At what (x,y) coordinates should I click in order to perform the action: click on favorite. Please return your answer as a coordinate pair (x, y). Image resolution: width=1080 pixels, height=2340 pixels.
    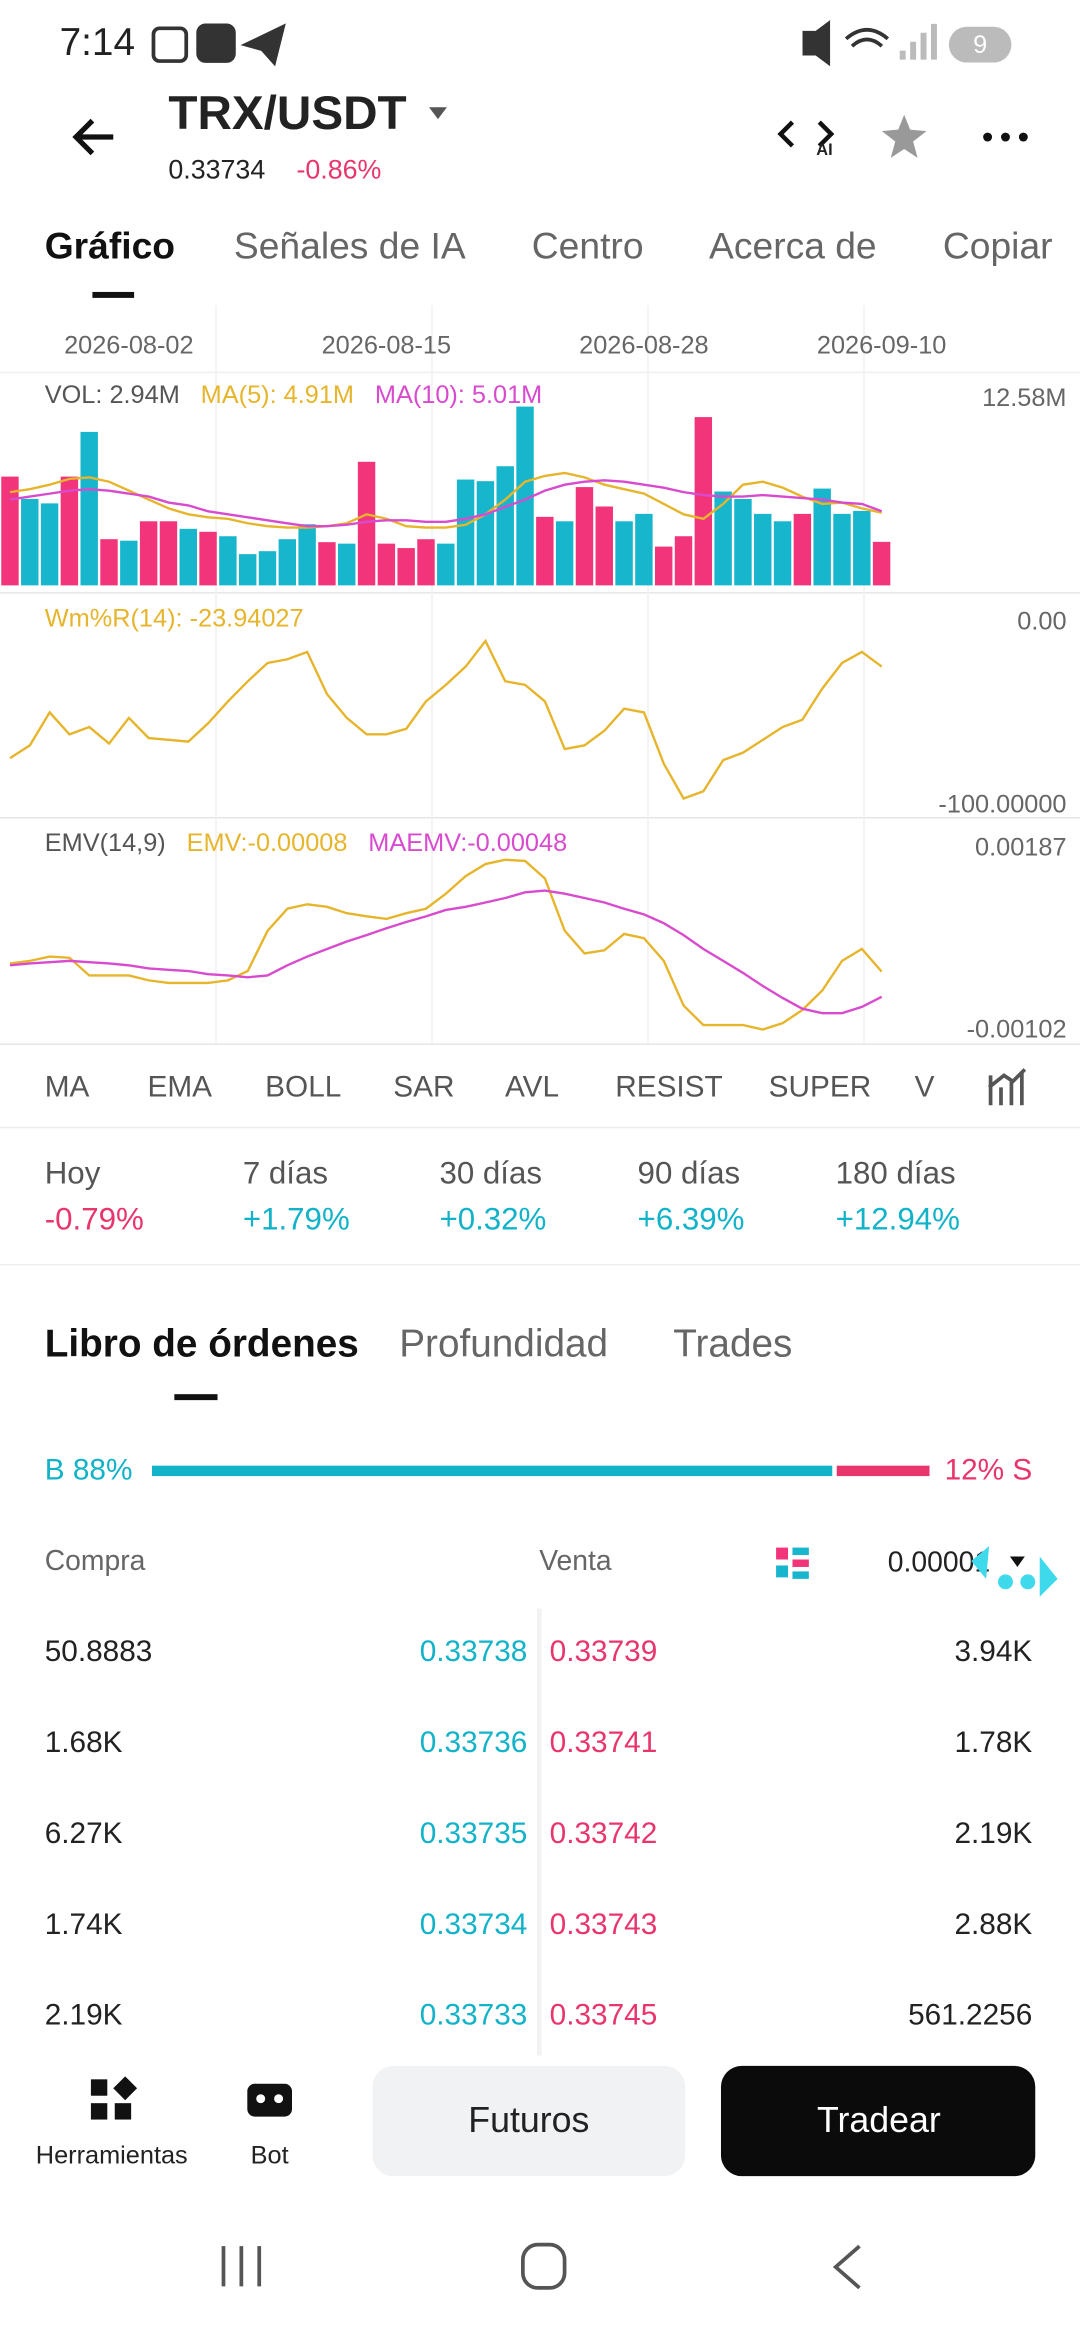
    Looking at the image, I should click on (904, 136).